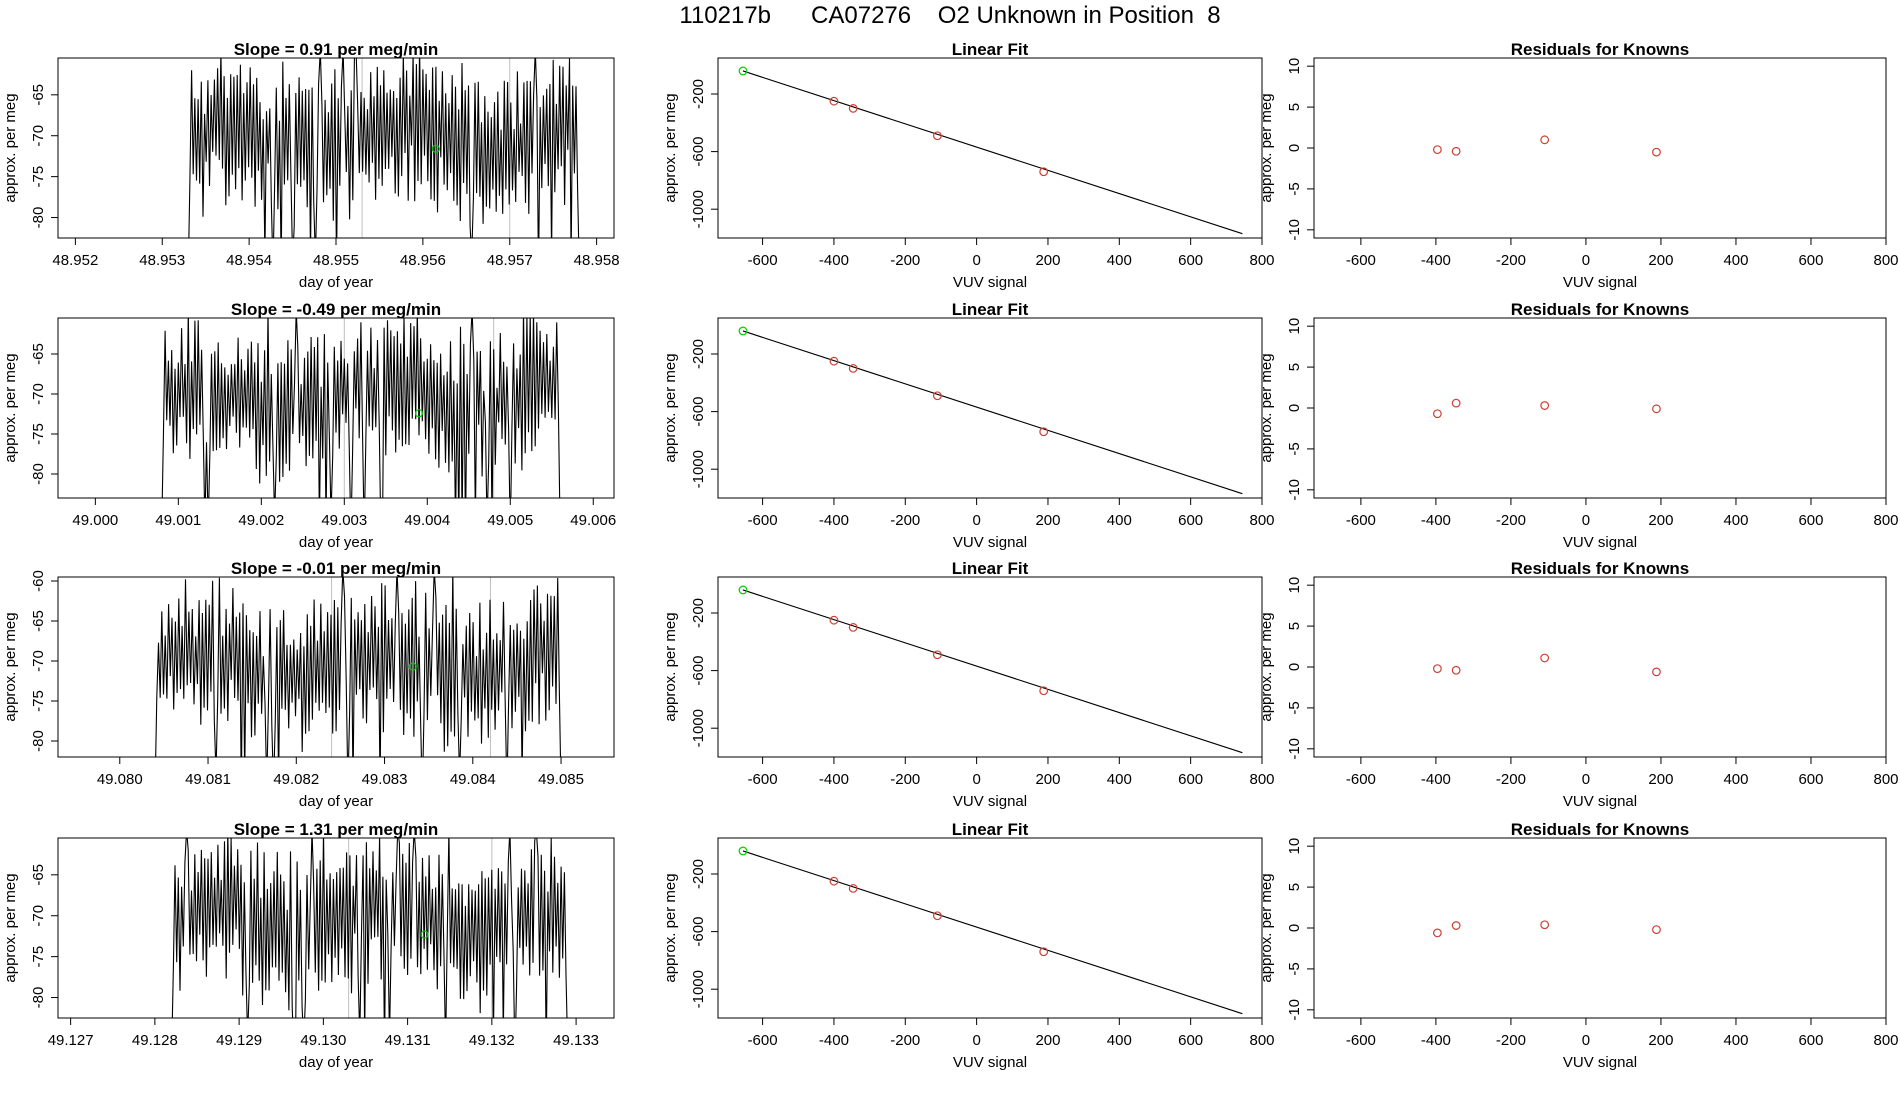 The height and width of the screenshot is (1100, 1900). I want to click on y-tick-label: -60, so click(38, 581).